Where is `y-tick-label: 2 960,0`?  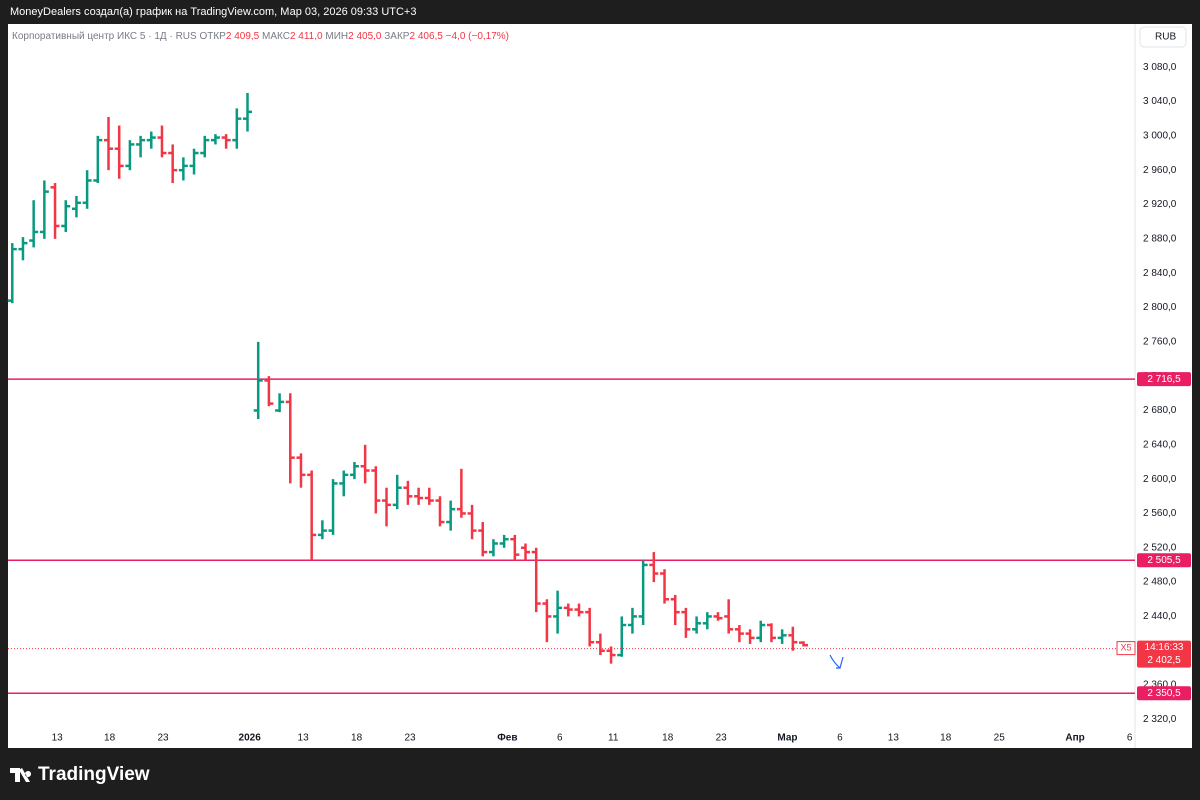 y-tick-label: 2 960,0 is located at coordinates (1160, 170).